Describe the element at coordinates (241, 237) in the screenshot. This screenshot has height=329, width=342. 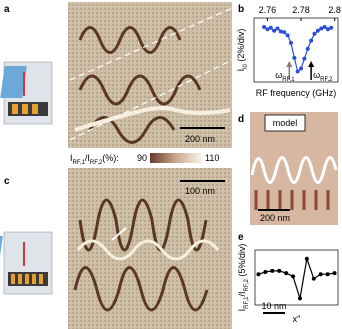
I see `panel-label: e` at that location.